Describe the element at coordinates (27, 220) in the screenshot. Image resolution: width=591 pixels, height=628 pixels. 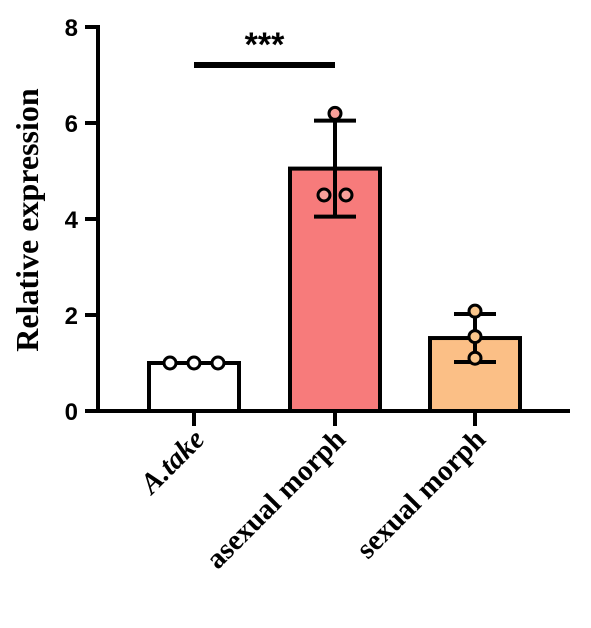
I see `y-axis-title: Relative expression` at that location.